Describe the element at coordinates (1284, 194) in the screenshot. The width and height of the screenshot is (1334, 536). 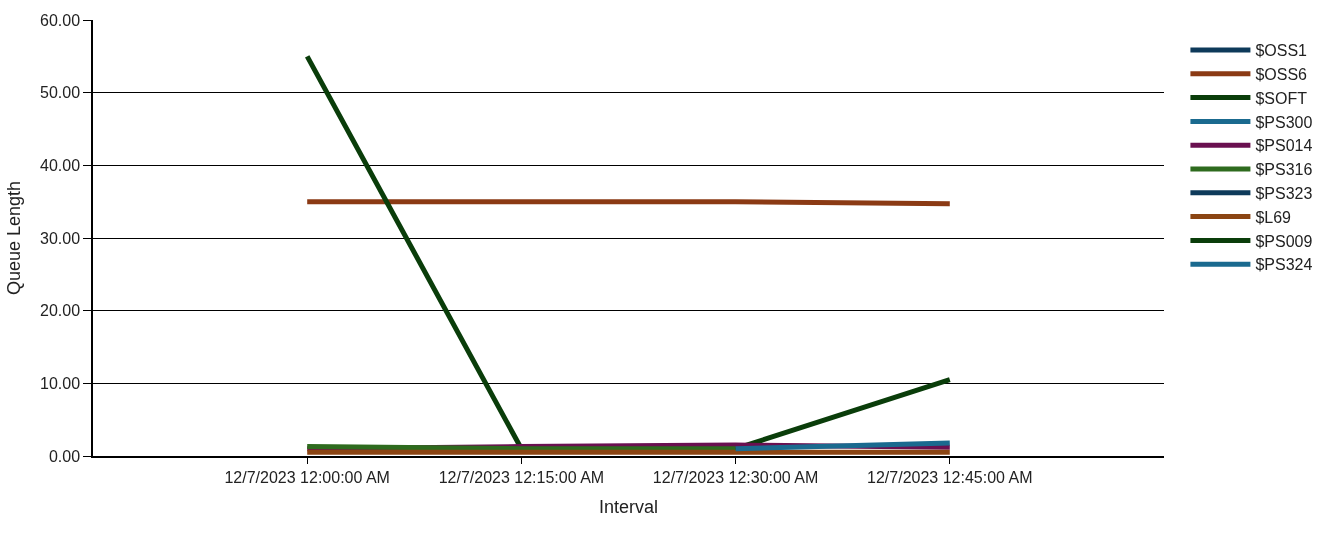
I see `legend-label: $PS323` at that location.